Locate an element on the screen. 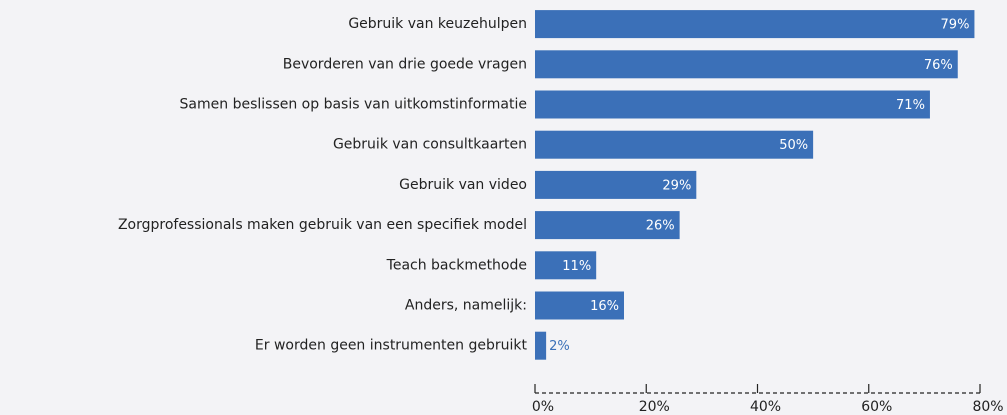 This screenshot has height=415, width=1007. category-label: Anders, namelijk: is located at coordinates (466, 306).